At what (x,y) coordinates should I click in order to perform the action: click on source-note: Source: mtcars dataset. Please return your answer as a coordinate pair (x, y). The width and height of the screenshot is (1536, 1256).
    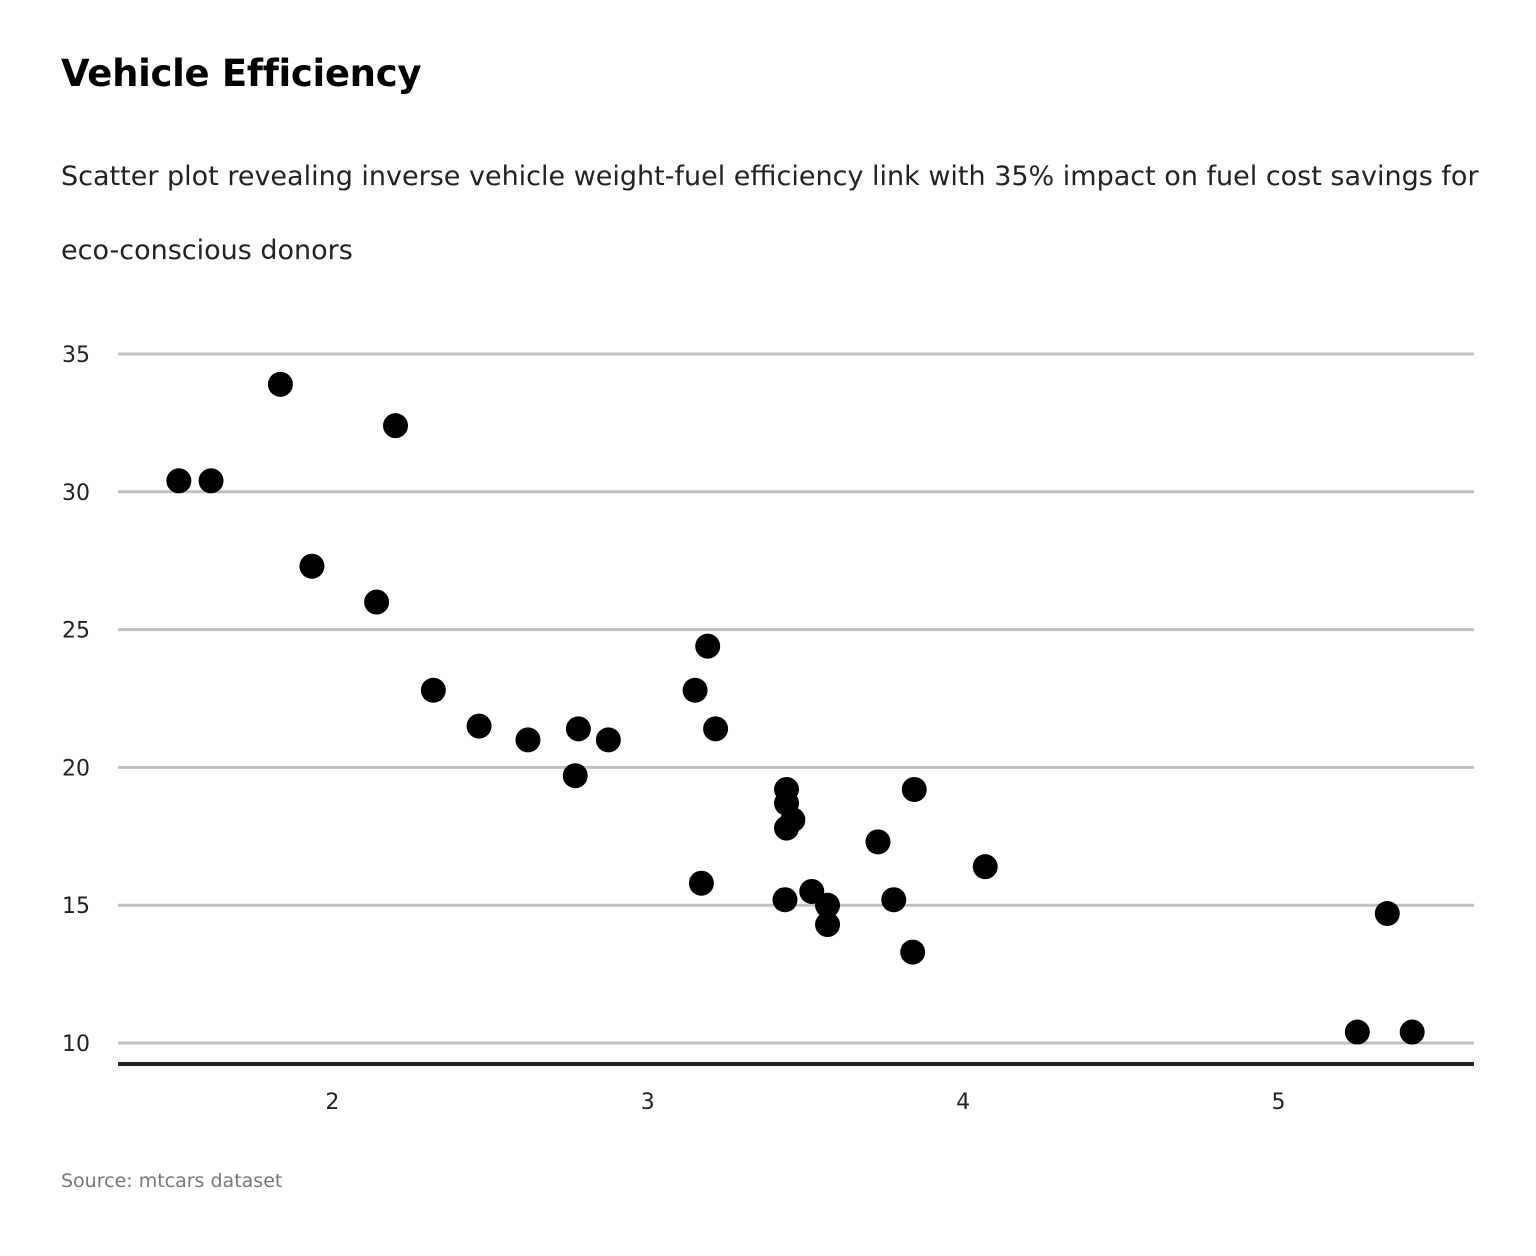
    Looking at the image, I should click on (172, 1181).